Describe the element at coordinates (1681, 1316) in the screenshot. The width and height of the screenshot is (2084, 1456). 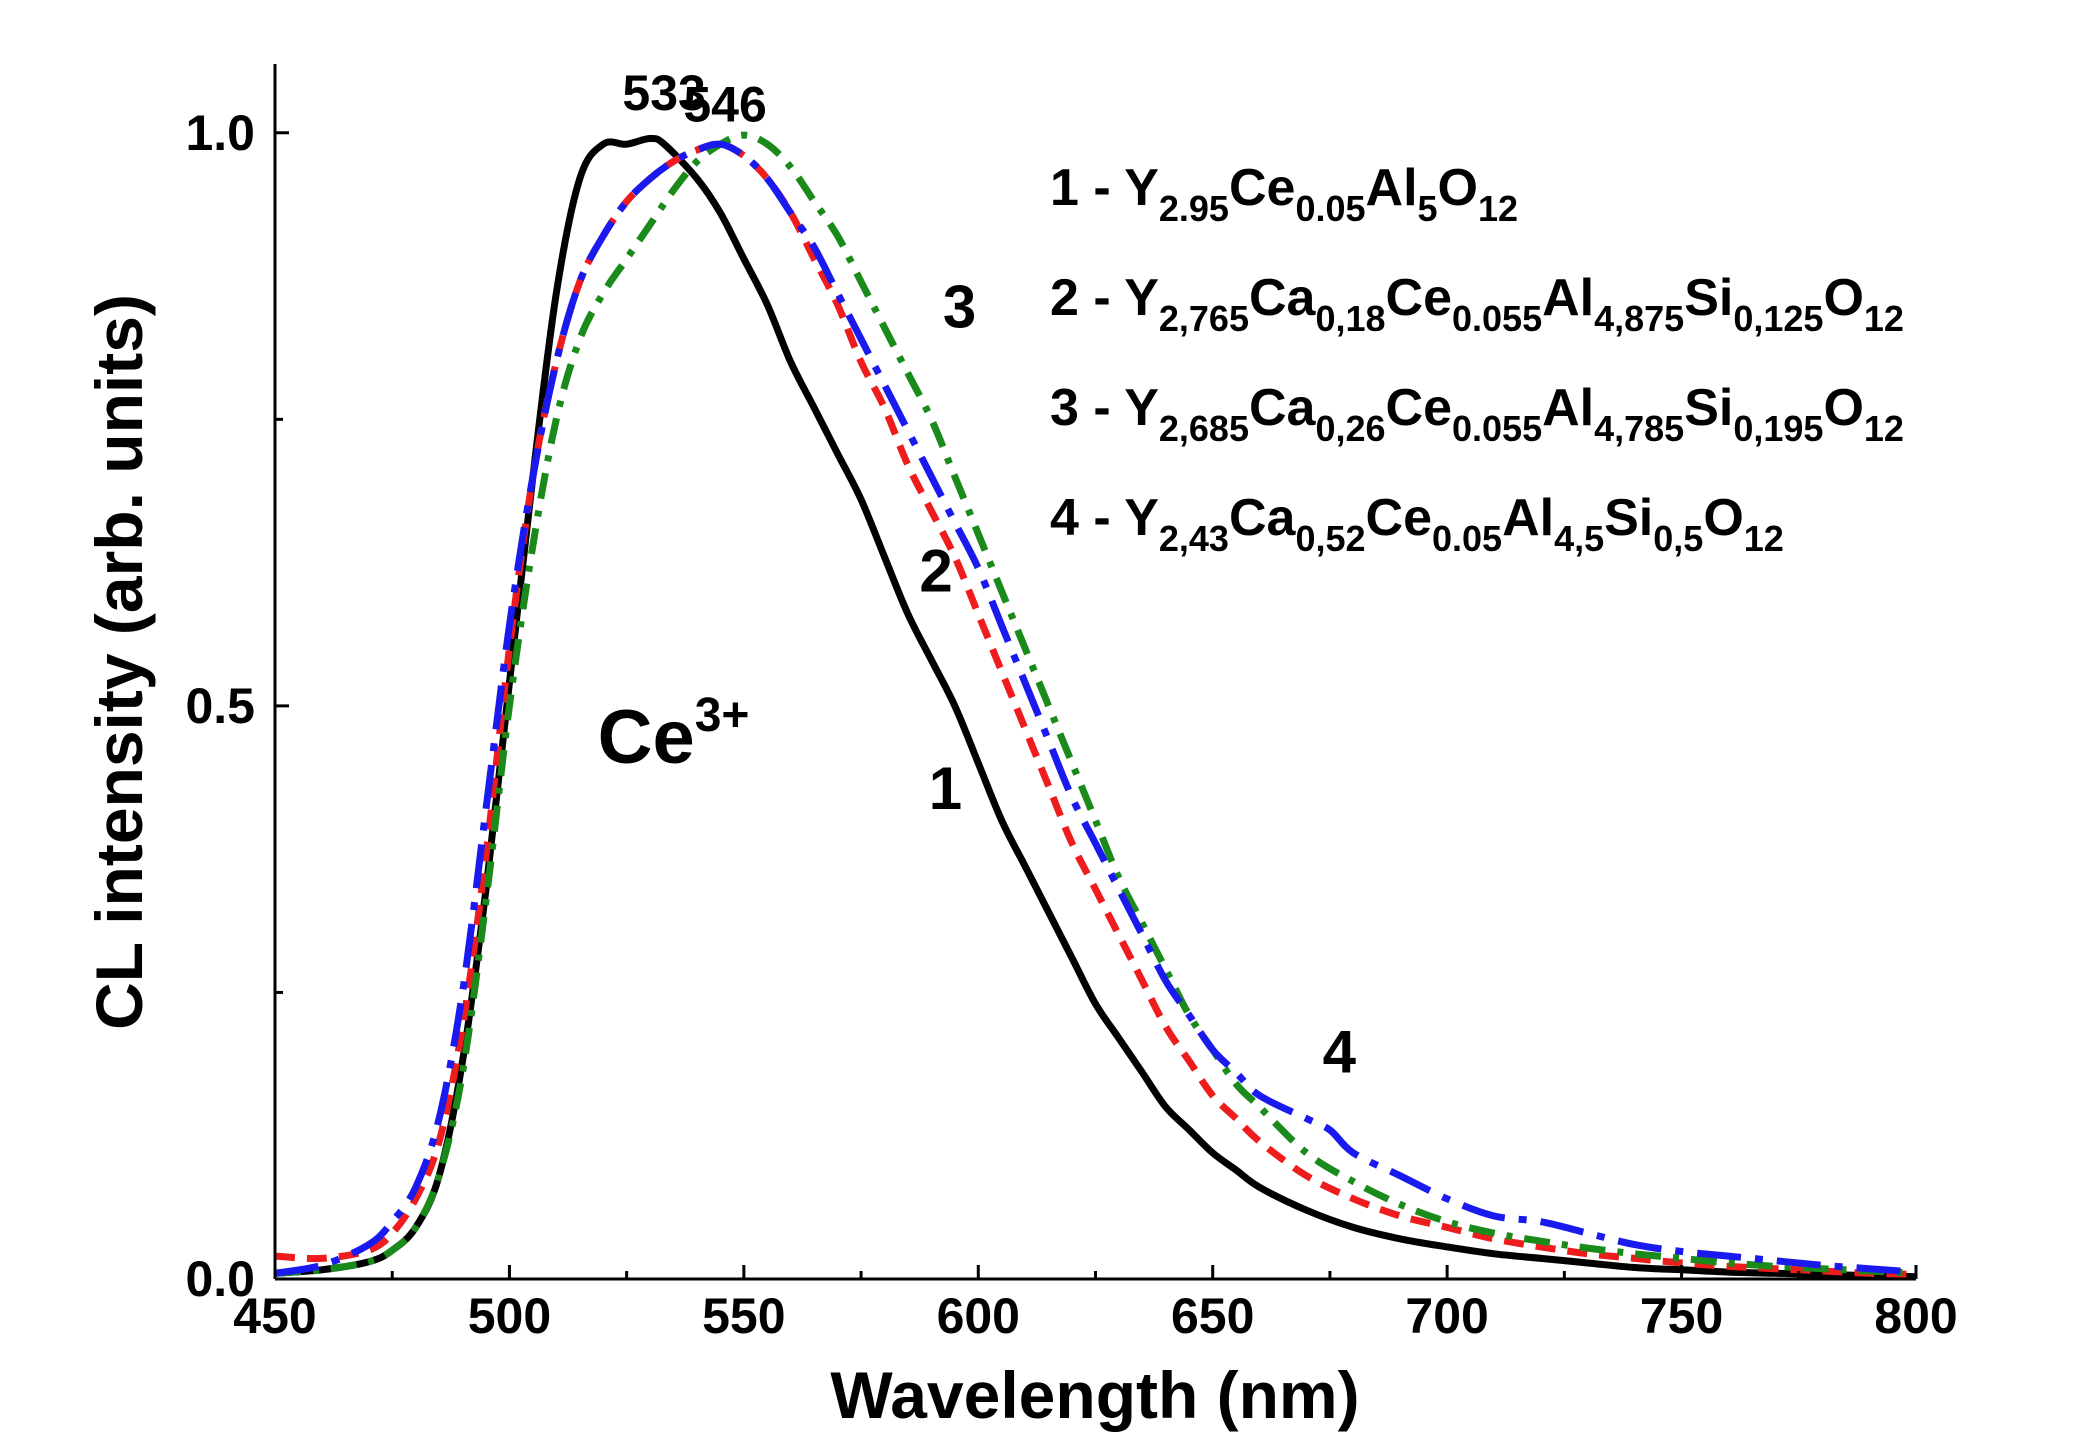
I see `x-tick-label: 750` at that location.